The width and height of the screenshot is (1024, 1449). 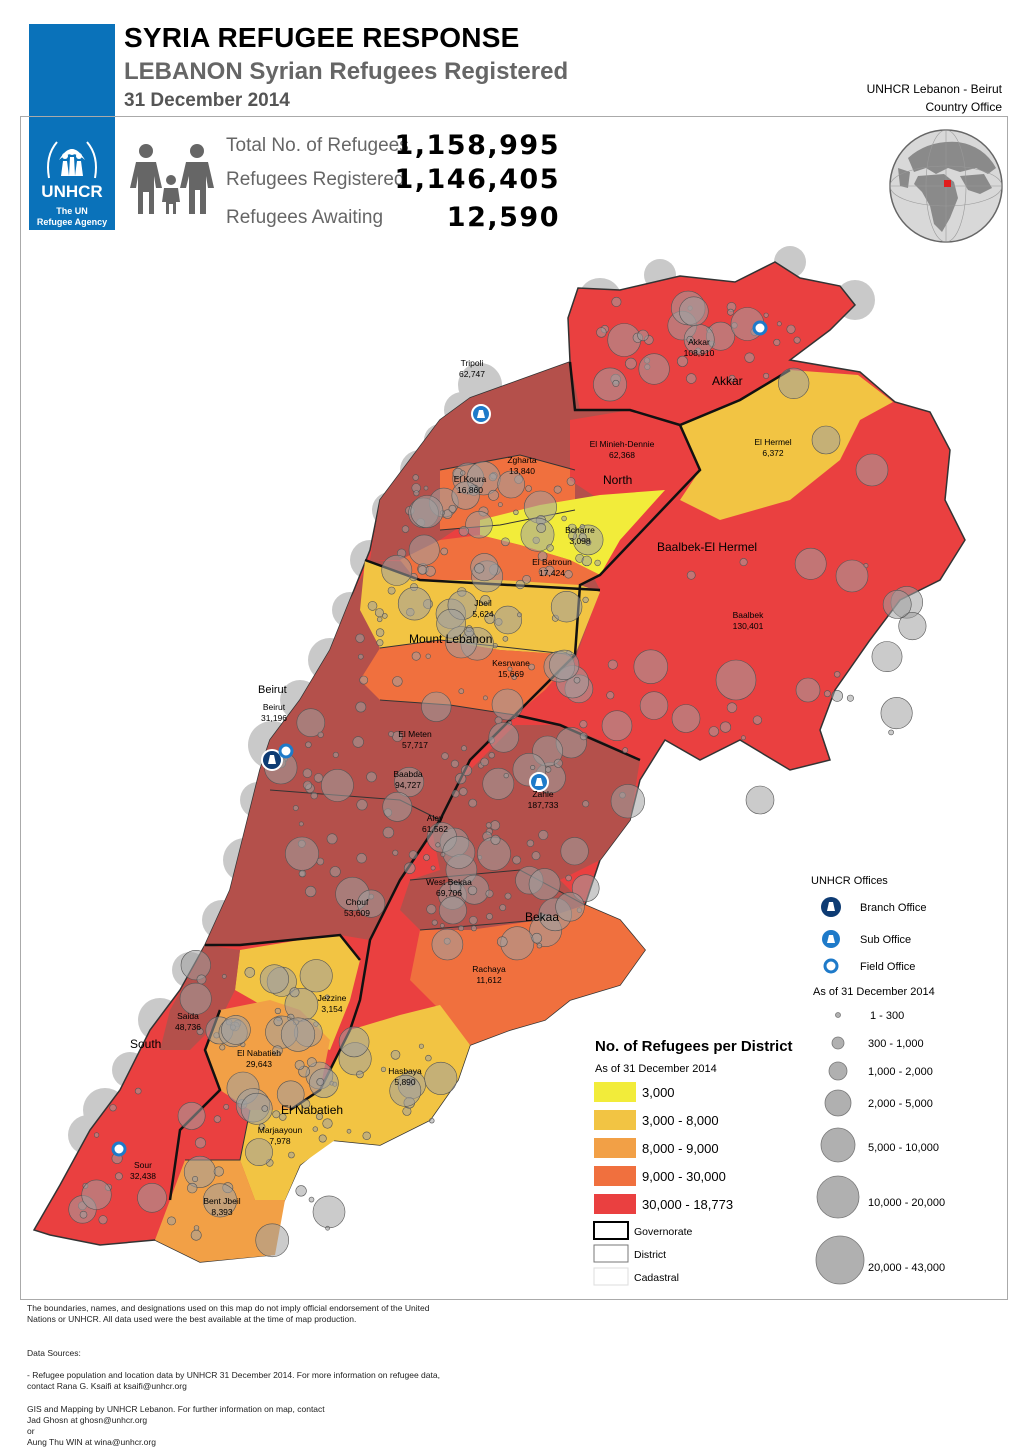 I want to click on district-name-label: Beirut, so click(x=274, y=707).